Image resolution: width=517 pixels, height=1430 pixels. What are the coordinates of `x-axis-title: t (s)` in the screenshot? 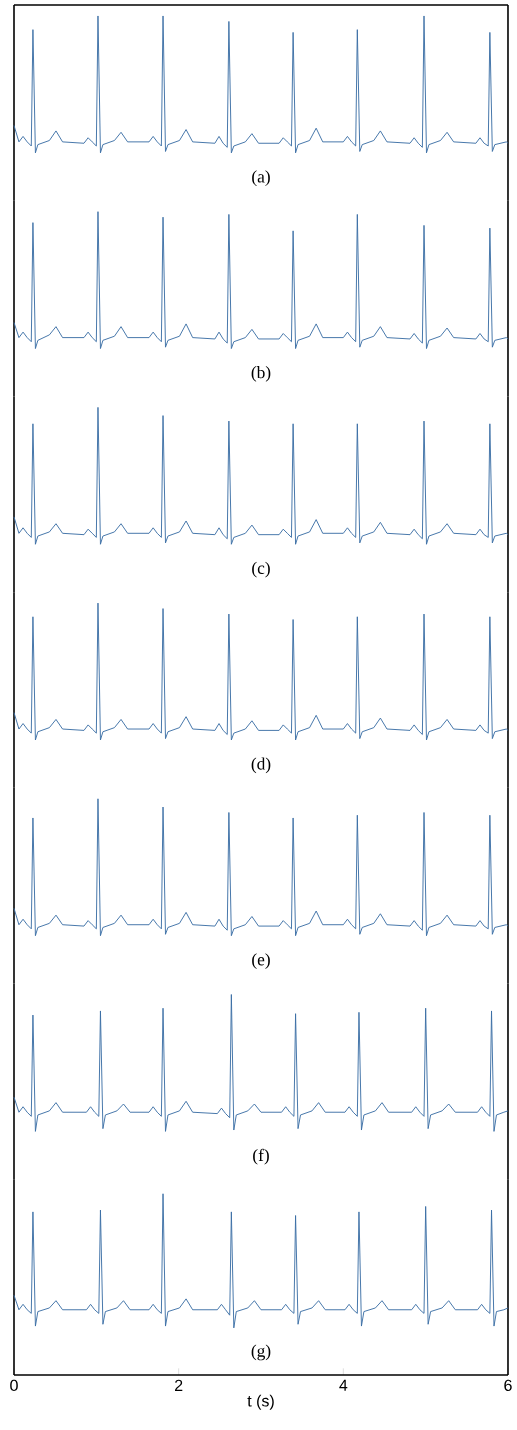 It's located at (260, 1402).